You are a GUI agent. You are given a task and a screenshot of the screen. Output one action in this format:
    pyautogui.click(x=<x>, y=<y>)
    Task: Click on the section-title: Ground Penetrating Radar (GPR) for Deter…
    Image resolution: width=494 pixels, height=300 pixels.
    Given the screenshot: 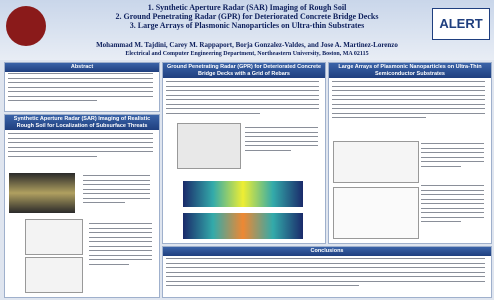 What is the action you would take?
    pyautogui.click(x=244, y=70)
    